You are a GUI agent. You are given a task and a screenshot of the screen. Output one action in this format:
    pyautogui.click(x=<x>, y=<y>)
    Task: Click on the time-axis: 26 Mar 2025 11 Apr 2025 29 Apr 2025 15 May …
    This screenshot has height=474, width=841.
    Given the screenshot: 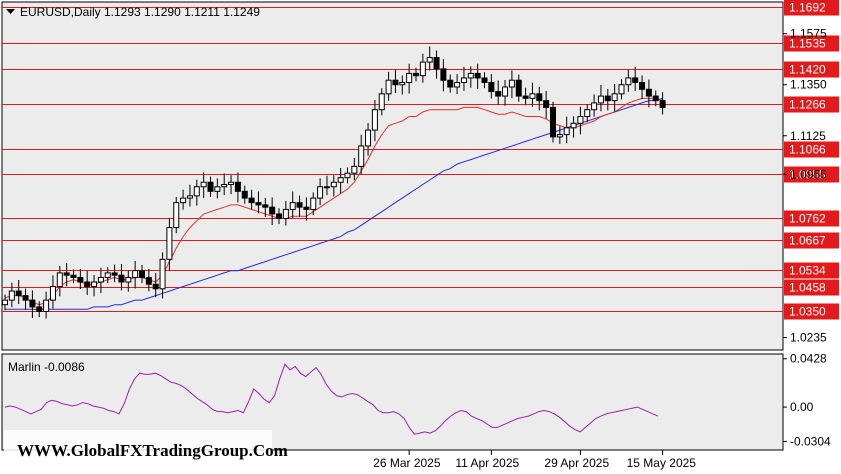 What is the action you would take?
    pyautogui.click(x=534, y=460)
    